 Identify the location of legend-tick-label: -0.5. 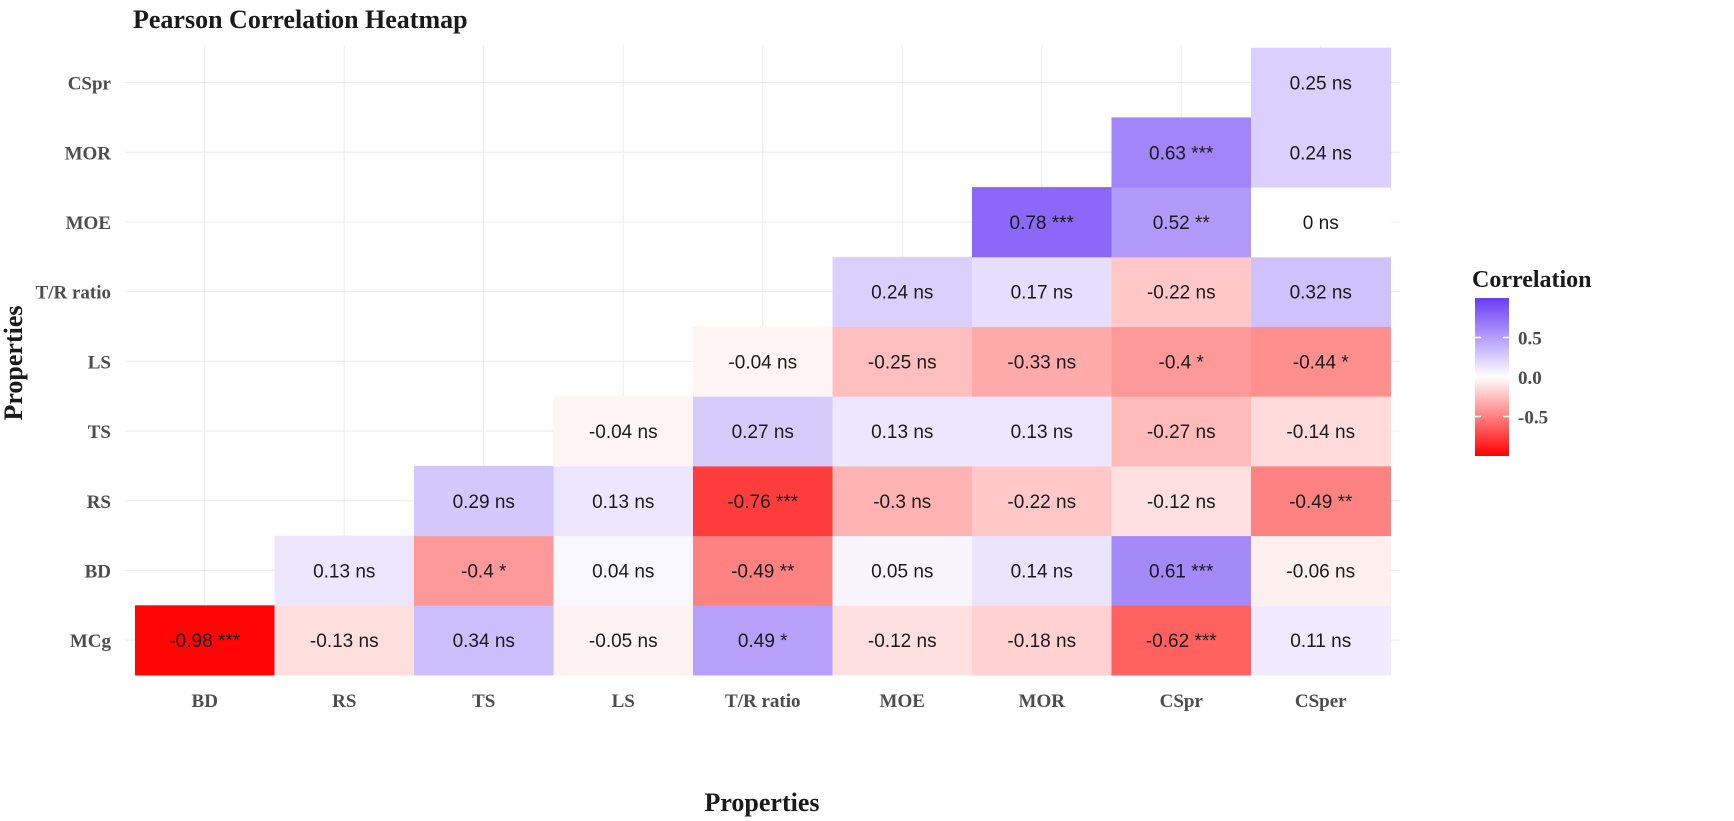
(1533, 418).